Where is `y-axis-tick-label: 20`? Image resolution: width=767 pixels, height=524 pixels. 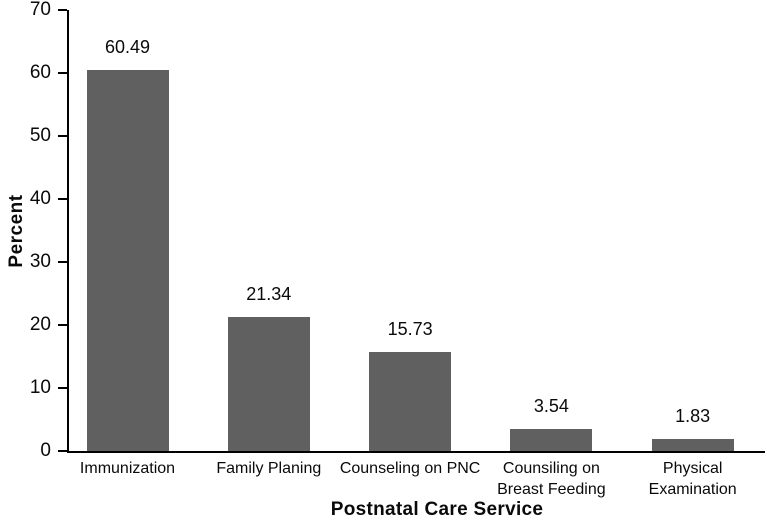 y-axis-tick-label: 20 is located at coordinates (40, 324).